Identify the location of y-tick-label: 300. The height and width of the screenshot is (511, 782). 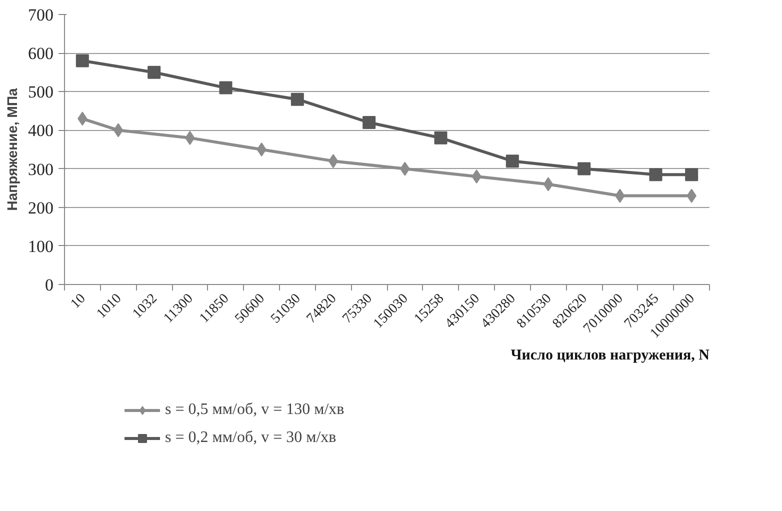
(41, 169).